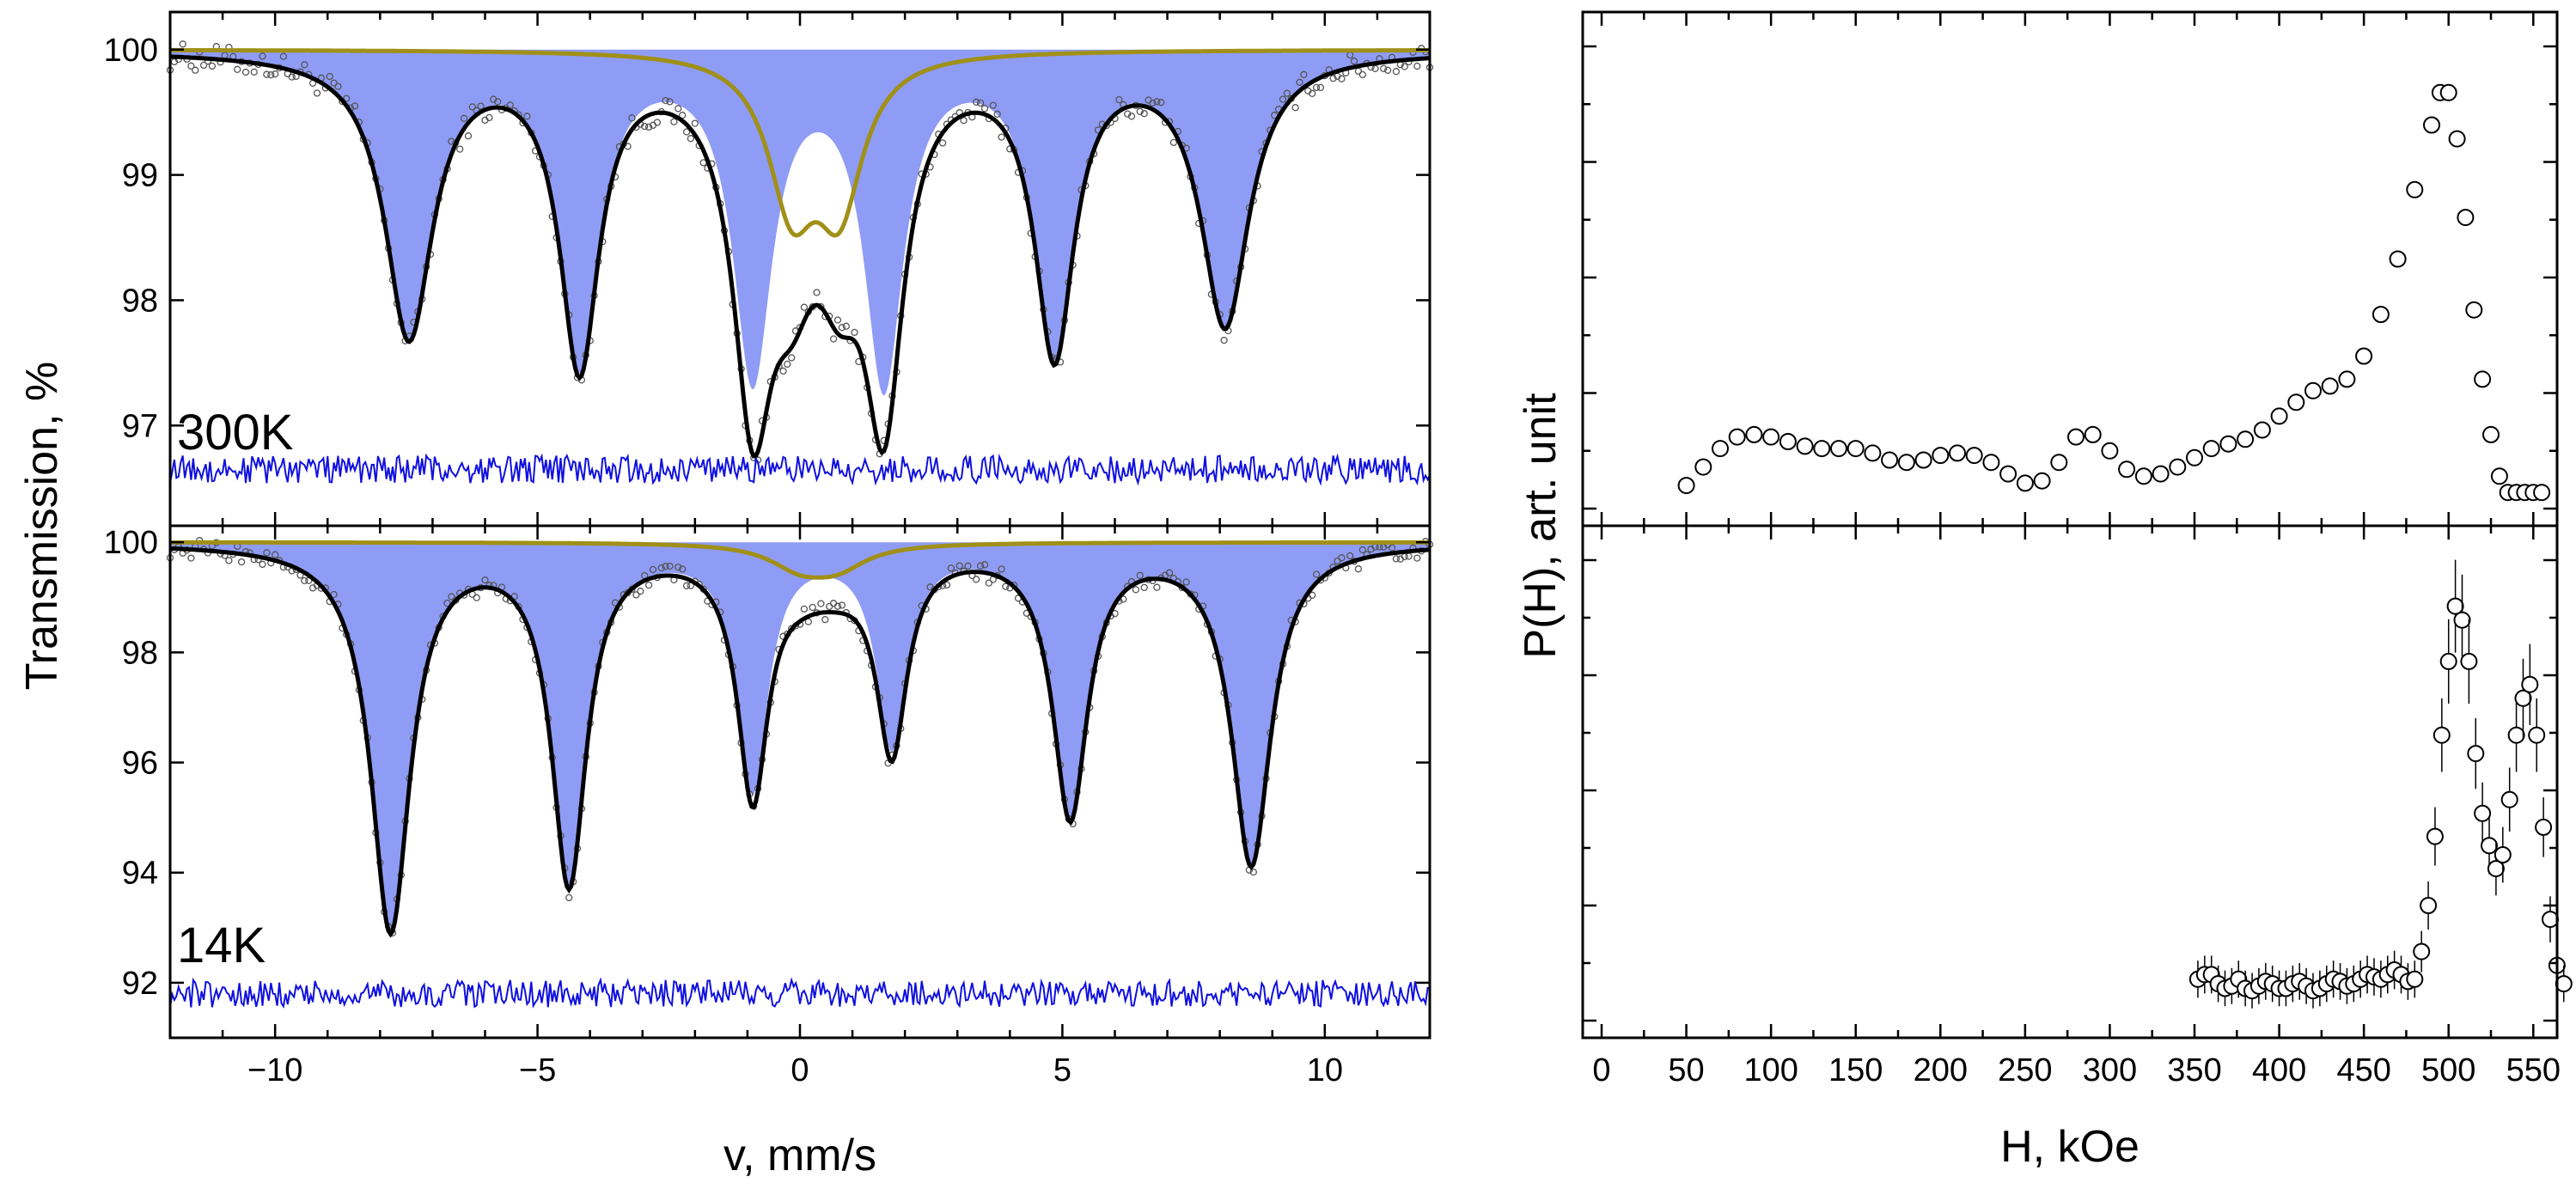  What do you see at coordinates (800, 1070) in the screenshot?
I see `x-tick-label: 0` at bounding box center [800, 1070].